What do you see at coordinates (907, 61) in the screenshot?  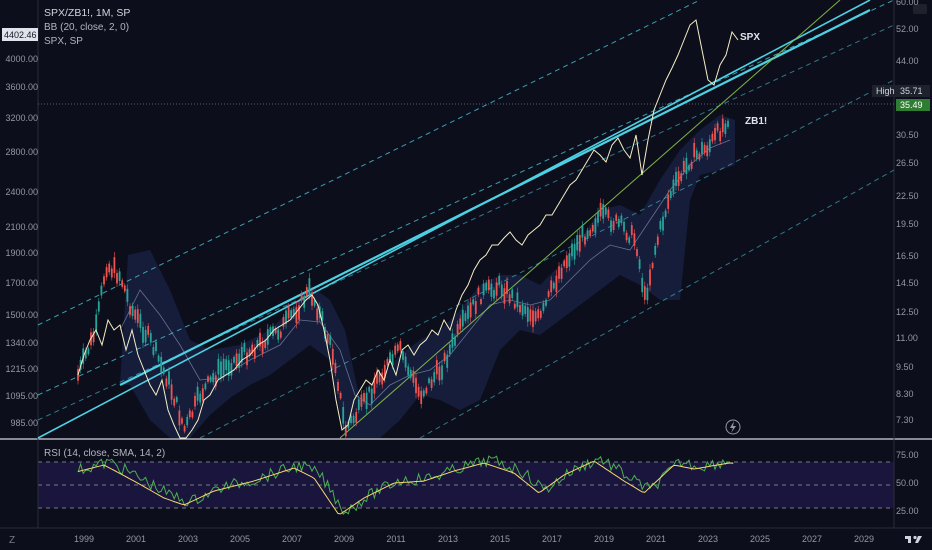 I see `right-axis-label: 44.00` at bounding box center [907, 61].